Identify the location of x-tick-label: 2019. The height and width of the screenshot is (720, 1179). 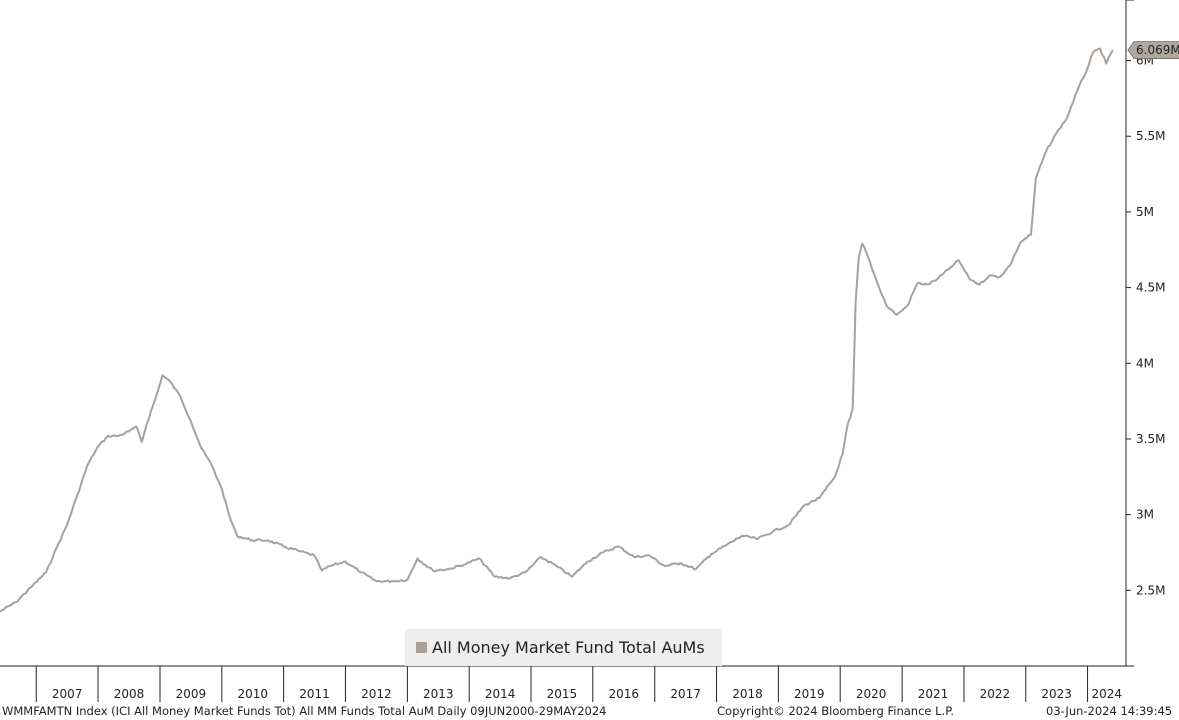
(809, 694).